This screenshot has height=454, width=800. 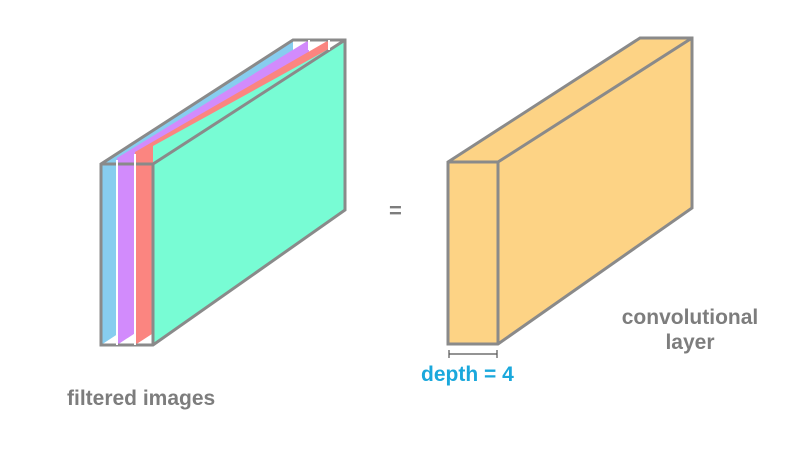 I want to click on depth-bracket, so click(x=473, y=354).